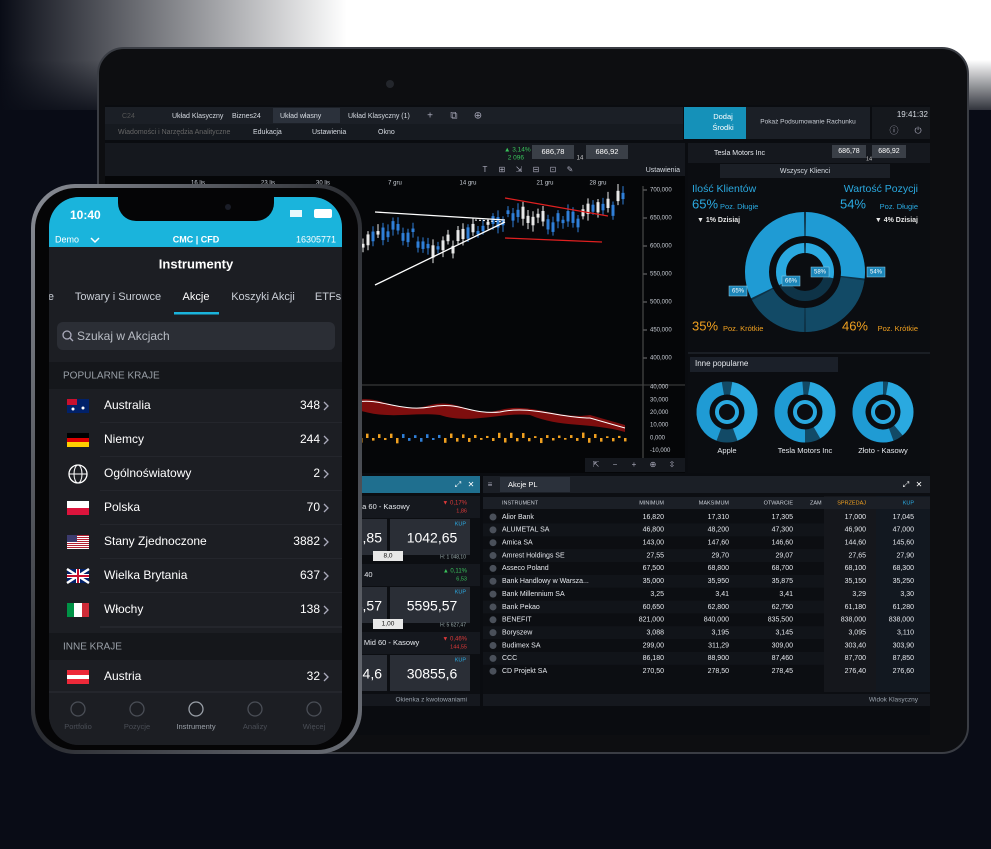  Describe the element at coordinates (196, 313) in the screenshot. I see `tab-underline` at that location.